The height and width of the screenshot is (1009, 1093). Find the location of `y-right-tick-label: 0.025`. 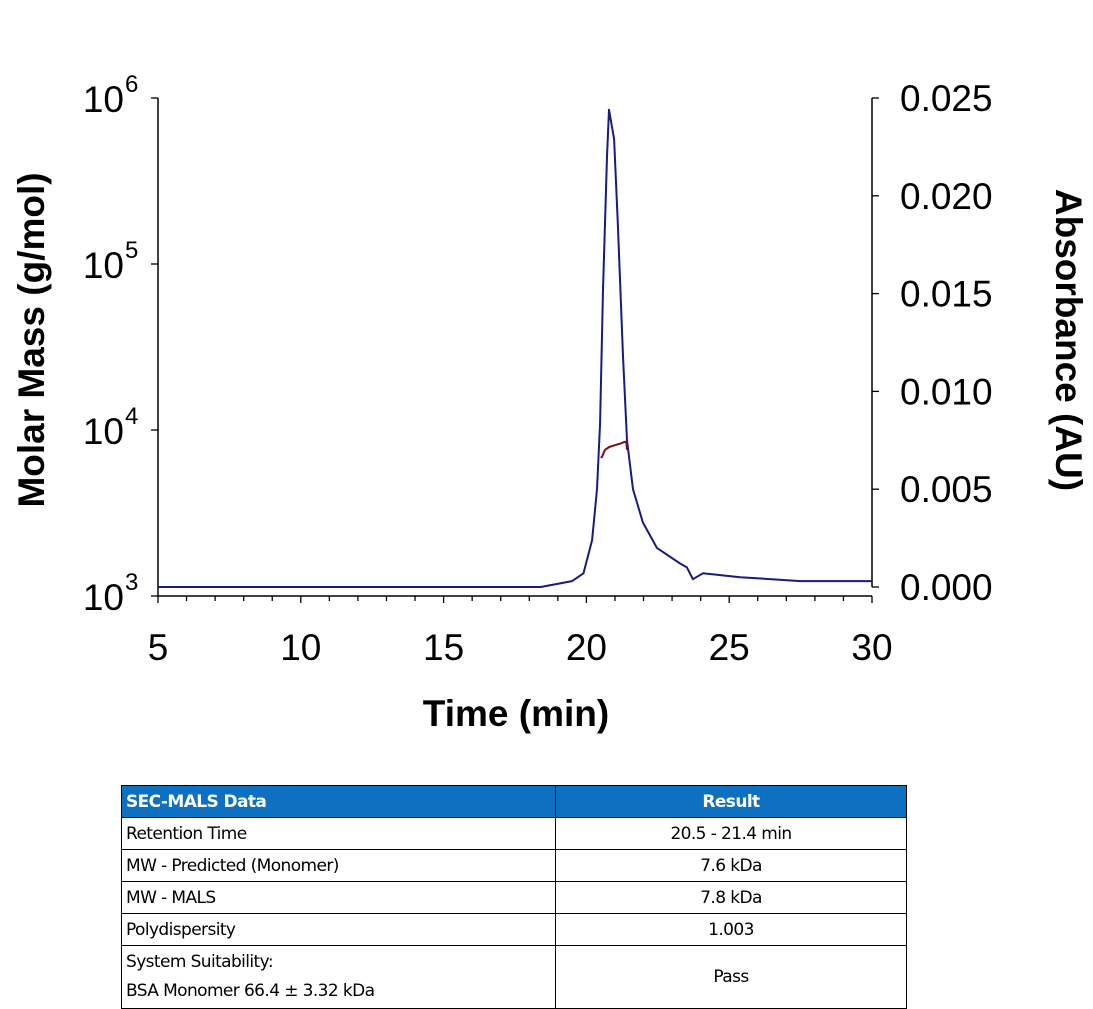

y-right-tick-label: 0.025 is located at coordinates (946, 98).